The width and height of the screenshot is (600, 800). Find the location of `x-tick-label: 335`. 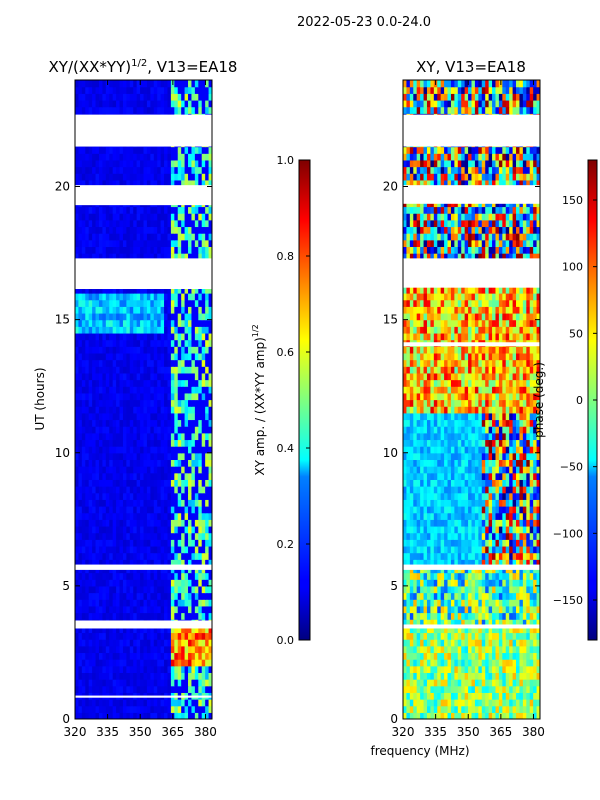

x-tick-label: 335 is located at coordinates (107, 732).